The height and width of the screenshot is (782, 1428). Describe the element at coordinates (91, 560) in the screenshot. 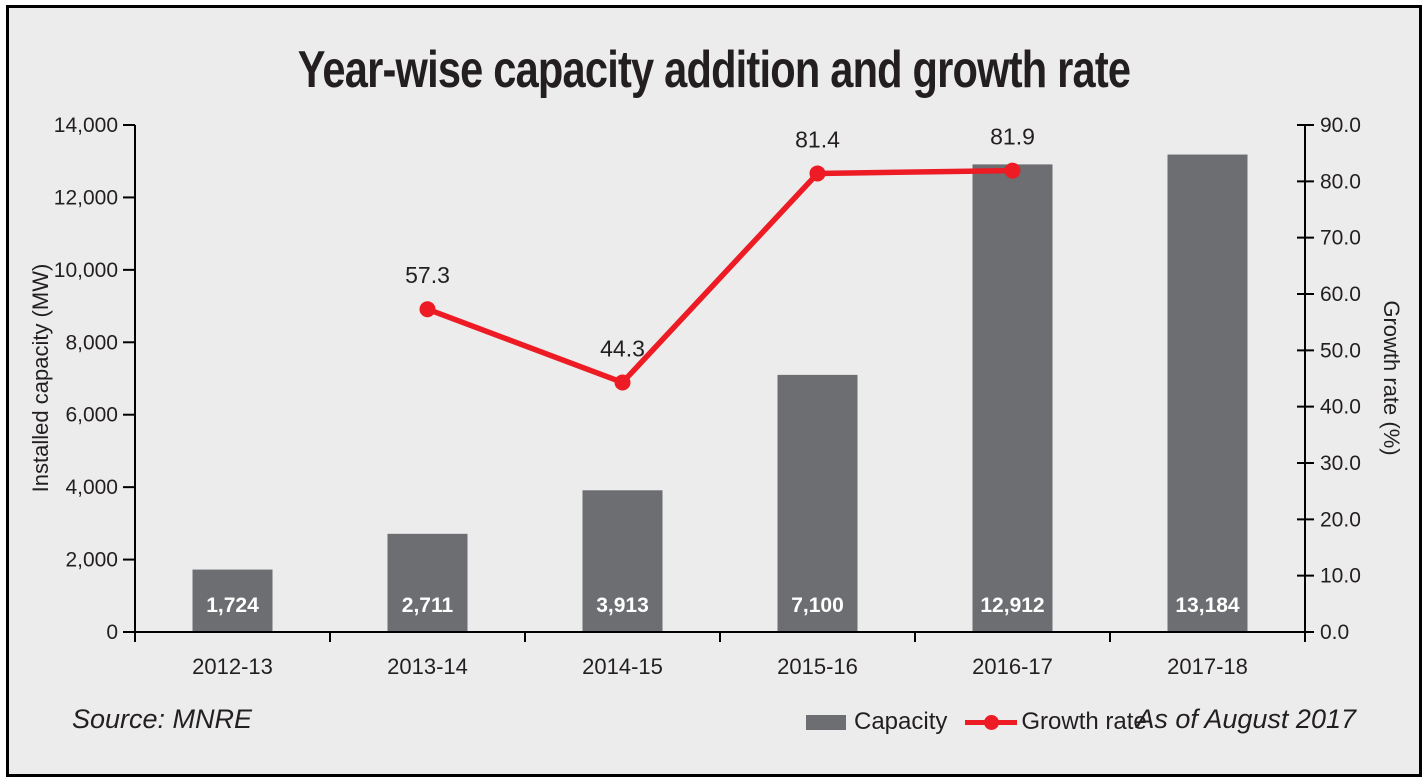

I see `left-axis-tick-label: 2,000` at that location.